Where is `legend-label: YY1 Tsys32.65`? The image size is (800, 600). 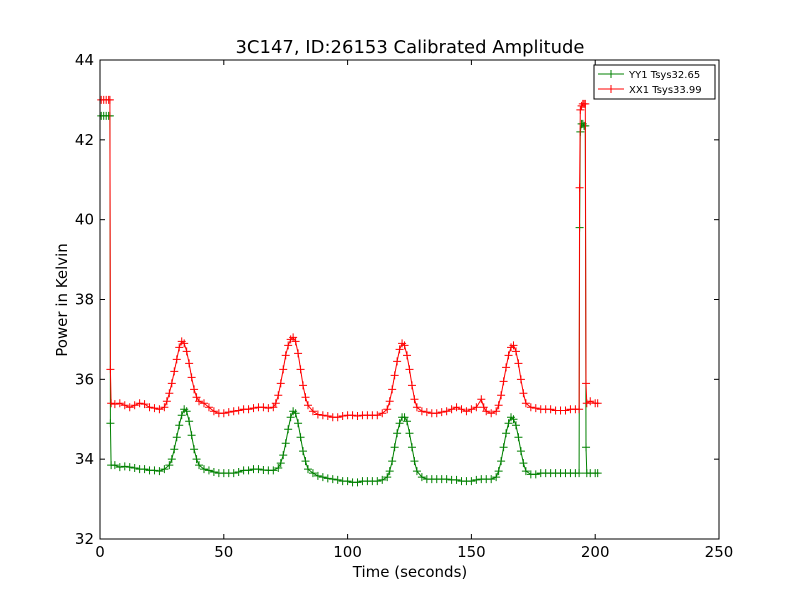
legend-label: YY1 Tsys32.65 is located at coordinates (664, 75).